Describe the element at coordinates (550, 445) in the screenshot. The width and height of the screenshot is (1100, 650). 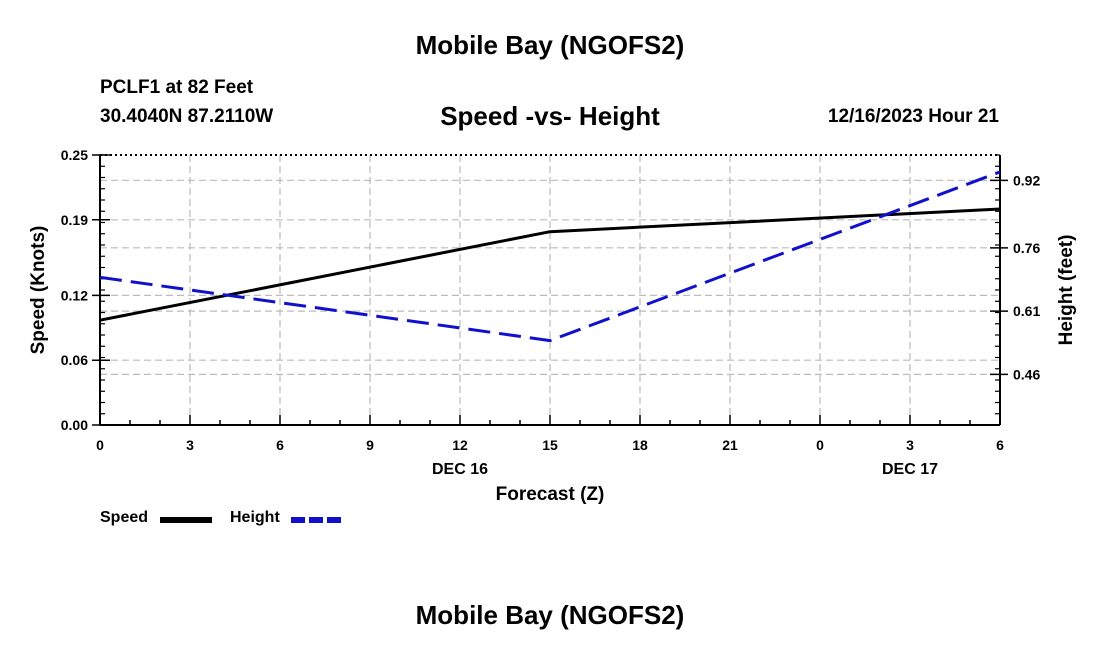
I see `x-tick-label: 15` at that location.